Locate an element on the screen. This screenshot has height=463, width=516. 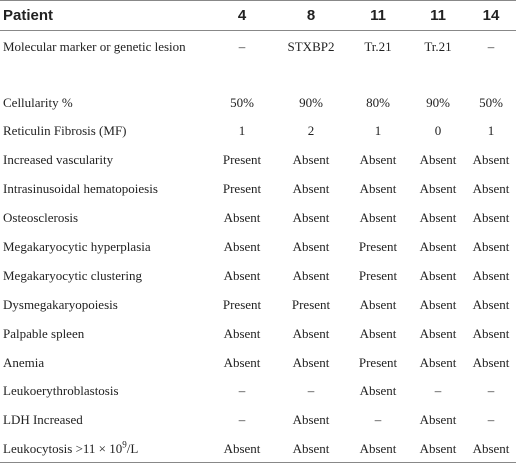
column-header: 8 is located at coordinates (311, 15).